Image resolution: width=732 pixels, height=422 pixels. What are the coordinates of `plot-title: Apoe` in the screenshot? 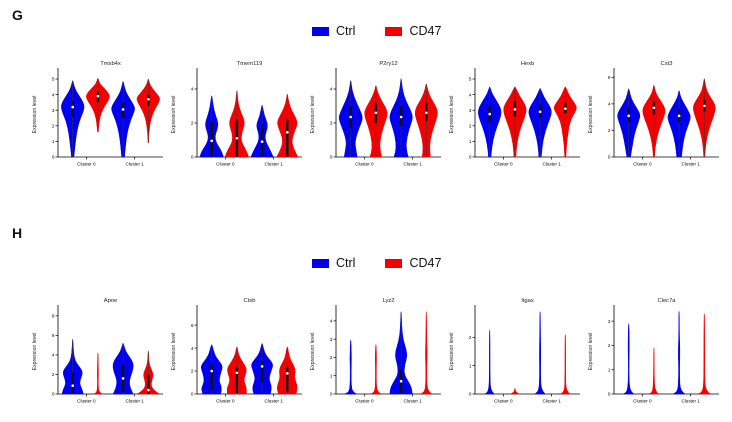 It's located at (111, 301).